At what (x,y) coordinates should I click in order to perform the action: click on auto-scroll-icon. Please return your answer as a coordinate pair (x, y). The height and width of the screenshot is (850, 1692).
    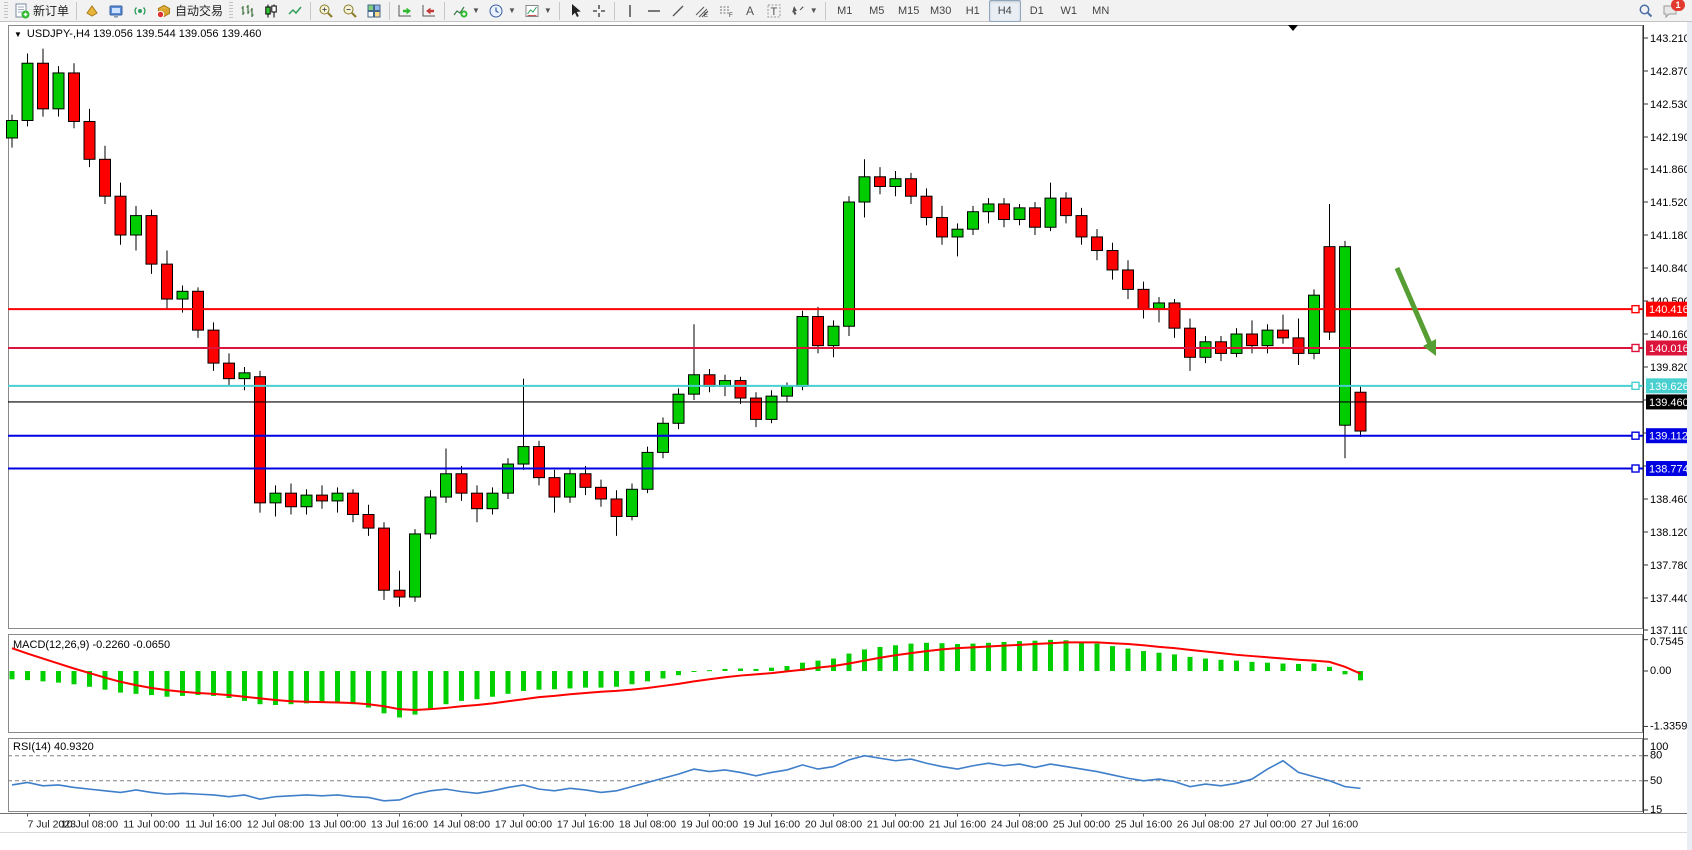
    Looking at the image, I should click on (405, 10).